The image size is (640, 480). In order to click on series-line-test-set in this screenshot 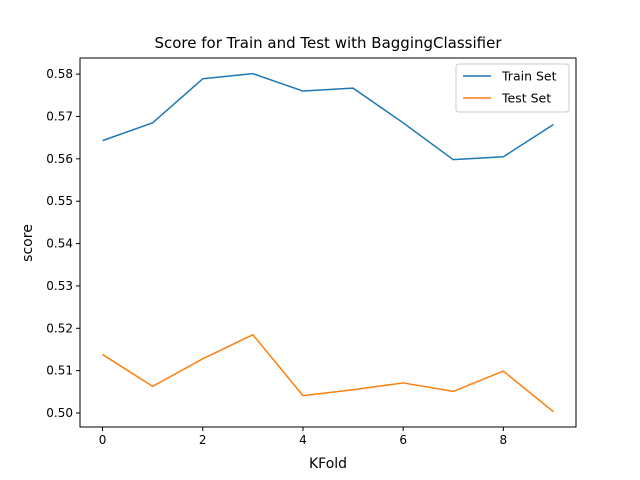, I will do `click(328, 373)`.